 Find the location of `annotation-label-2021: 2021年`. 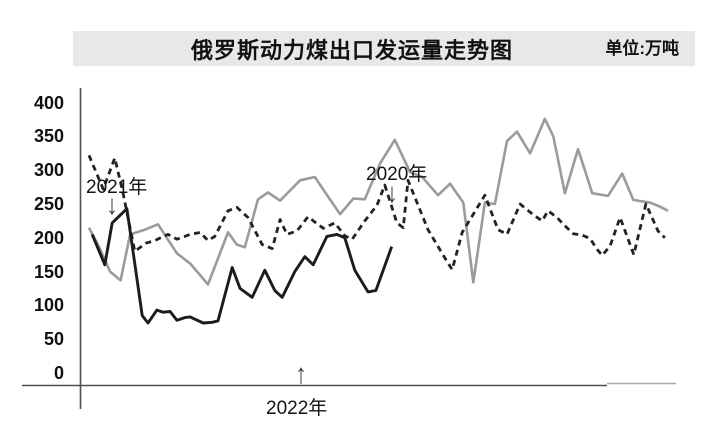

annotation-label-2021: 2021年 is located at coordinates (117, 187).